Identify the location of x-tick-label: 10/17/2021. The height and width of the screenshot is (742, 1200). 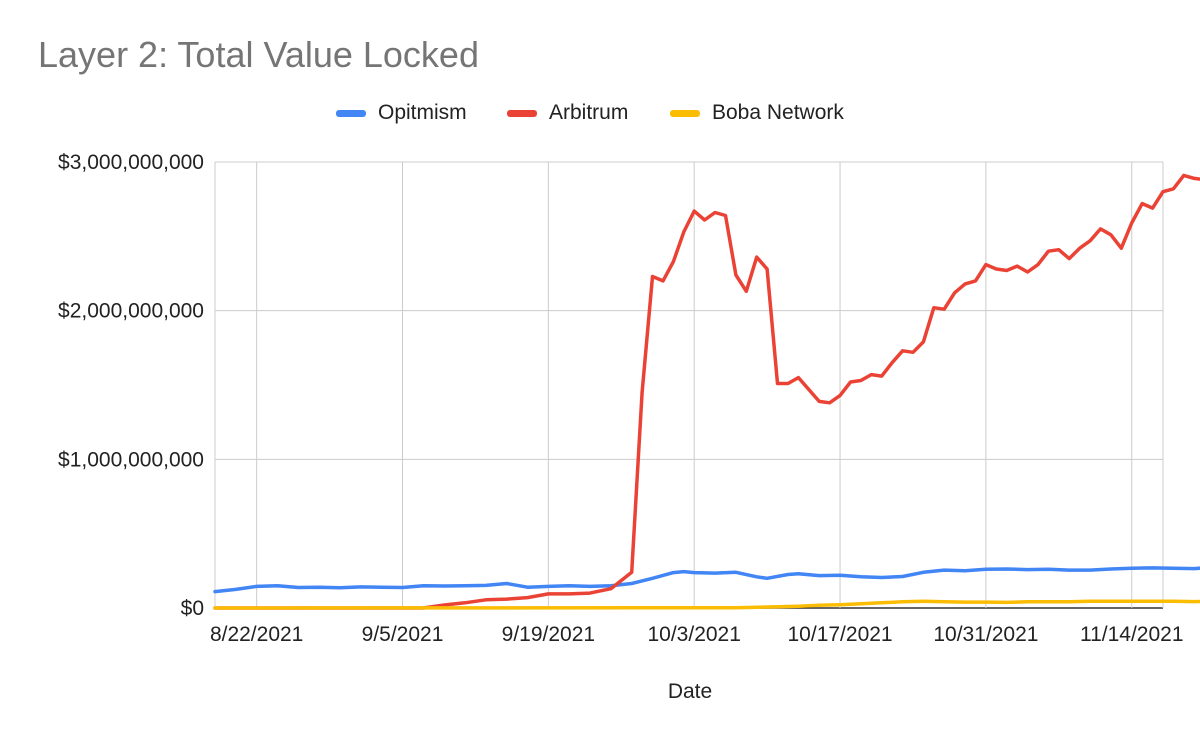
(840, 634).